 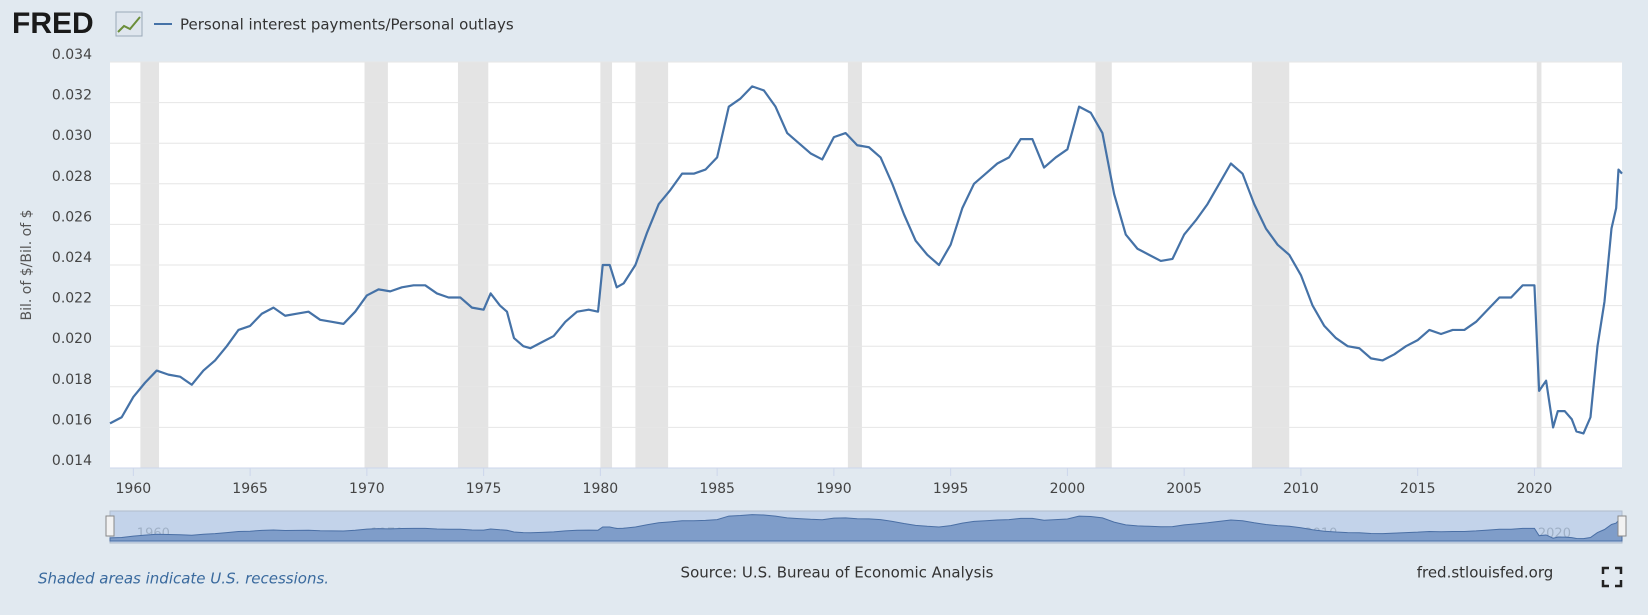 What do you see at coordinates (72, 380) in the screenshot?
I see `y-tick-label: 0.018` at bounding box center [72, 380].